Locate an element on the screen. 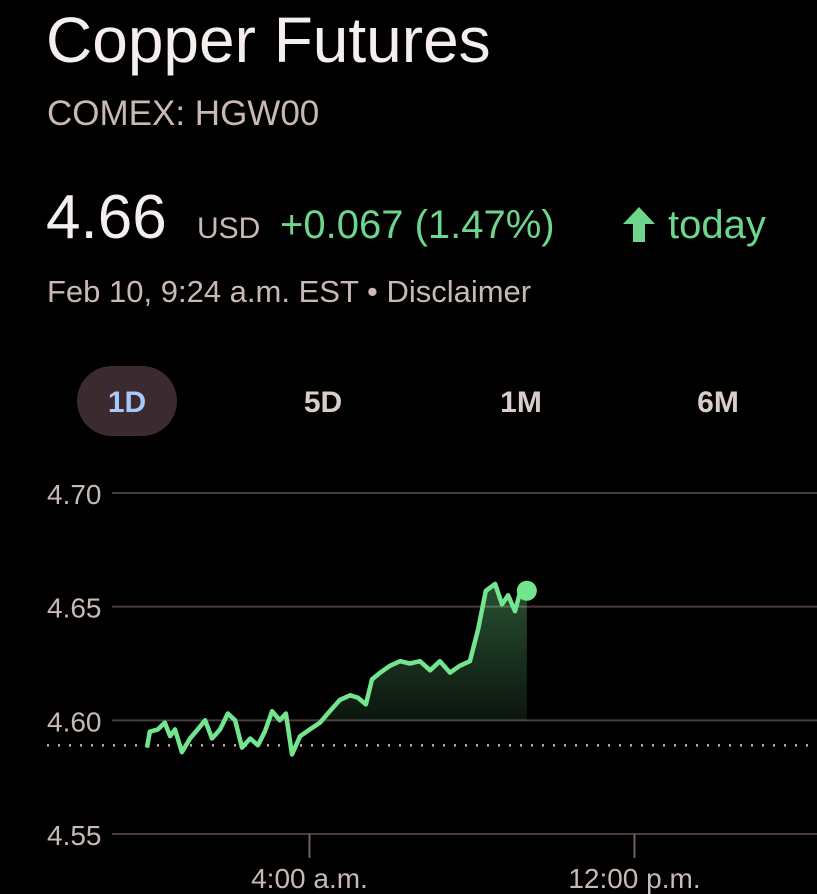 The width and height of the screenshot is (817, 894). tab-selected-bg is located at coordinates (127, 401).